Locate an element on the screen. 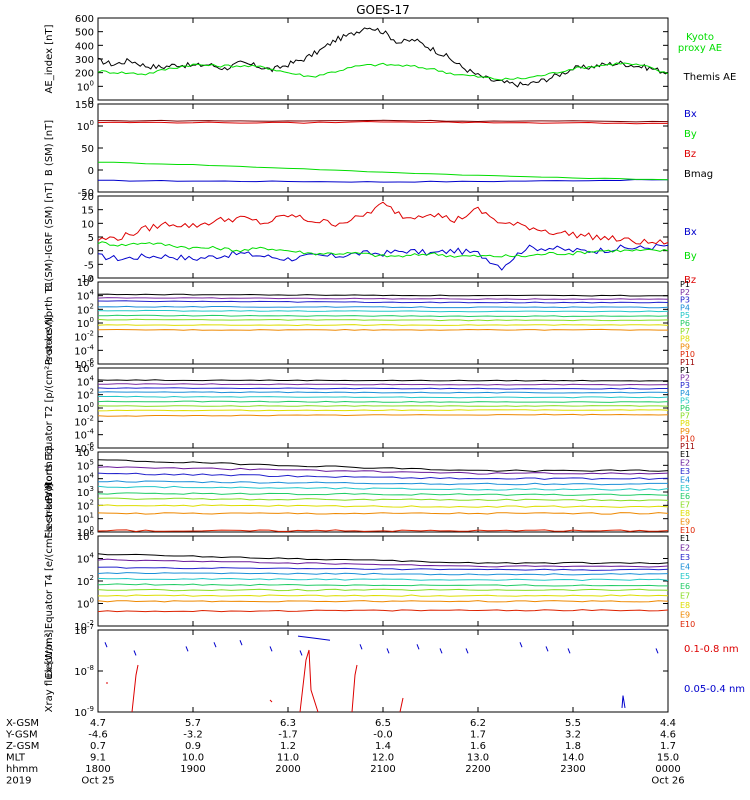 Image resolution: width=750 pixels, height=800 pixels. y-tick-label: 10⁻⁸ is located at coordinates (84, 671).